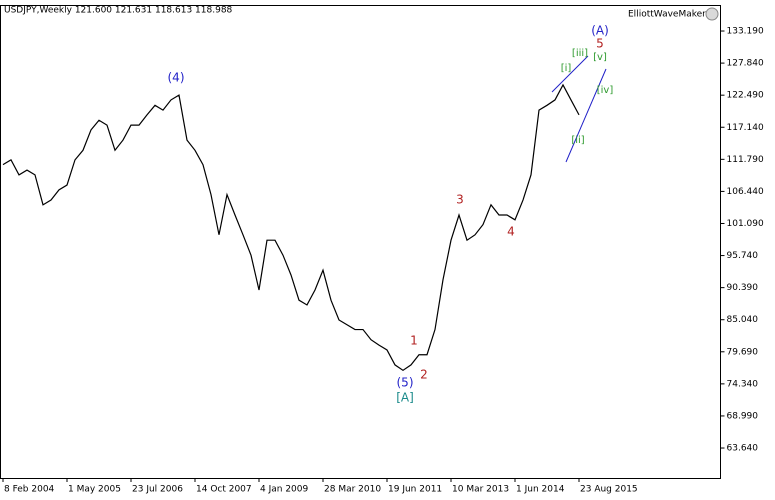  I want to click on badge-icon, so click(712, 14).